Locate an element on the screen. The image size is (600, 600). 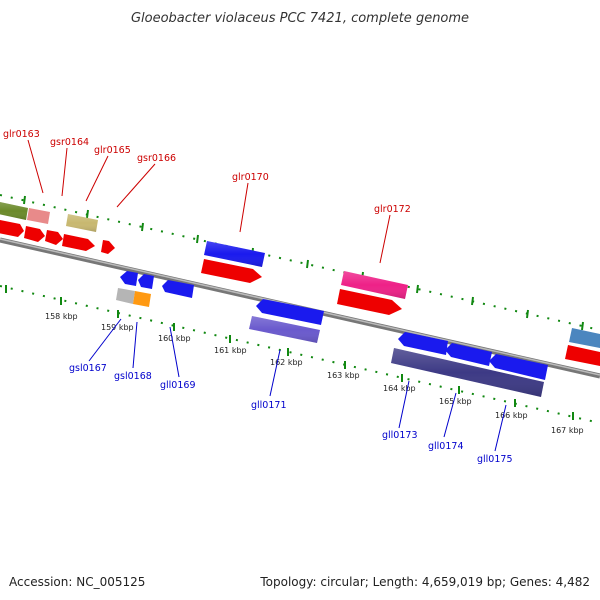
gene-feature-grey is located at coordinates (125, 296).